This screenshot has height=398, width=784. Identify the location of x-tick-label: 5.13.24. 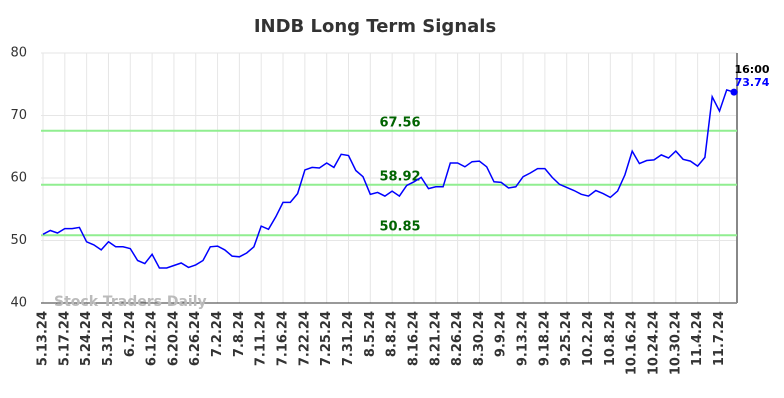
(43, 338).